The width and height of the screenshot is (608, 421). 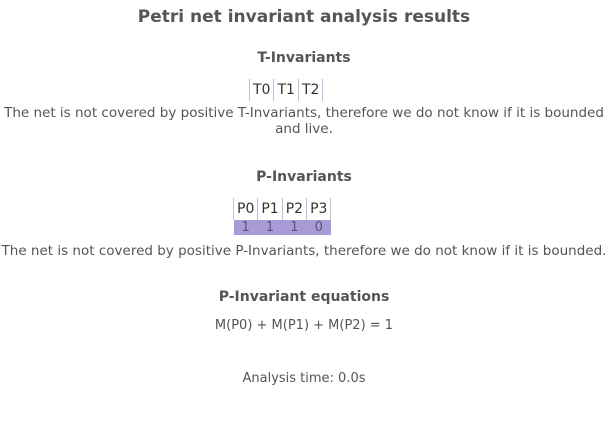 I want to click on t-invariants-table: T0 T1 T2, so click(x=286, y=90).